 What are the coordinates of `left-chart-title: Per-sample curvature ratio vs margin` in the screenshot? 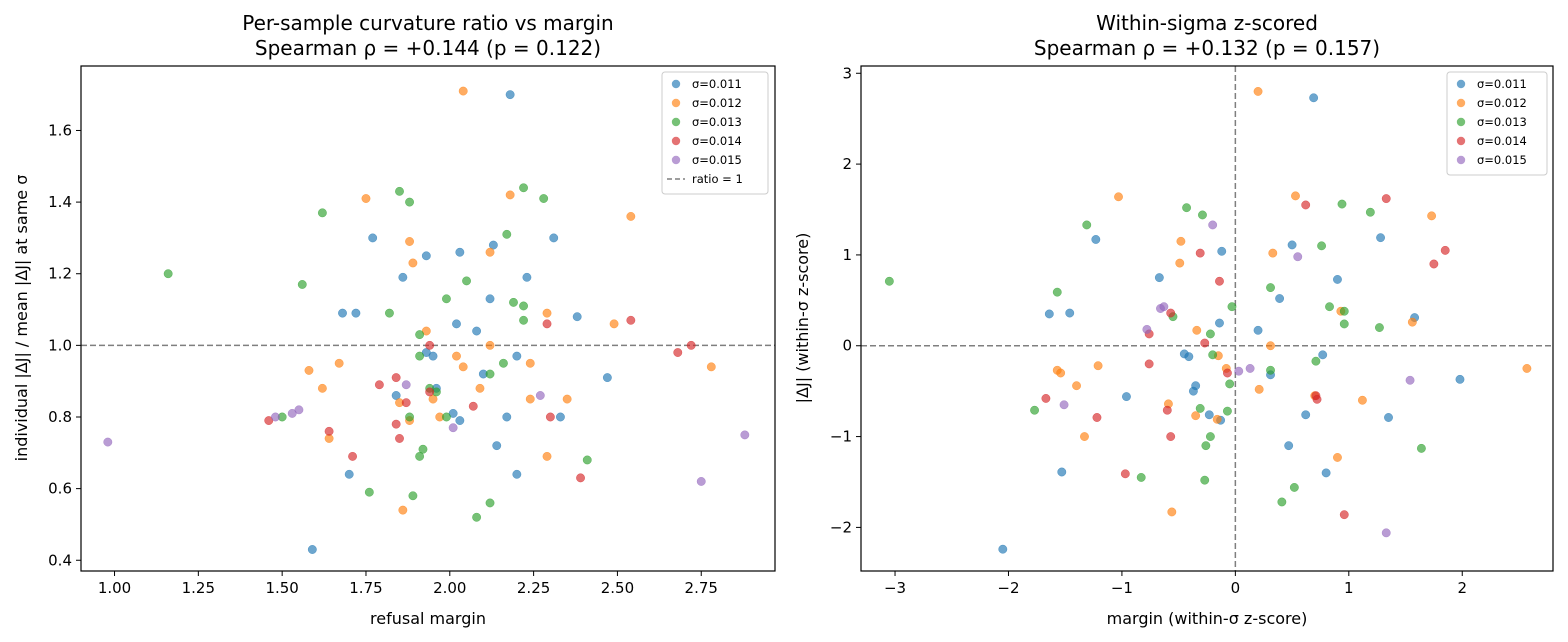 It's located at (427, 23).